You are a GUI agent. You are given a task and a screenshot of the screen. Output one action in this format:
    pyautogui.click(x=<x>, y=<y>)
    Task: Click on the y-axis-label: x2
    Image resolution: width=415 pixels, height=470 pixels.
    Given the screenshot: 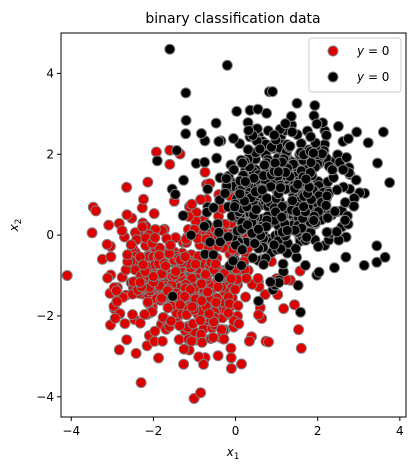 What is the action you would take?
    pyautogui.click(x=15, y=226)
    